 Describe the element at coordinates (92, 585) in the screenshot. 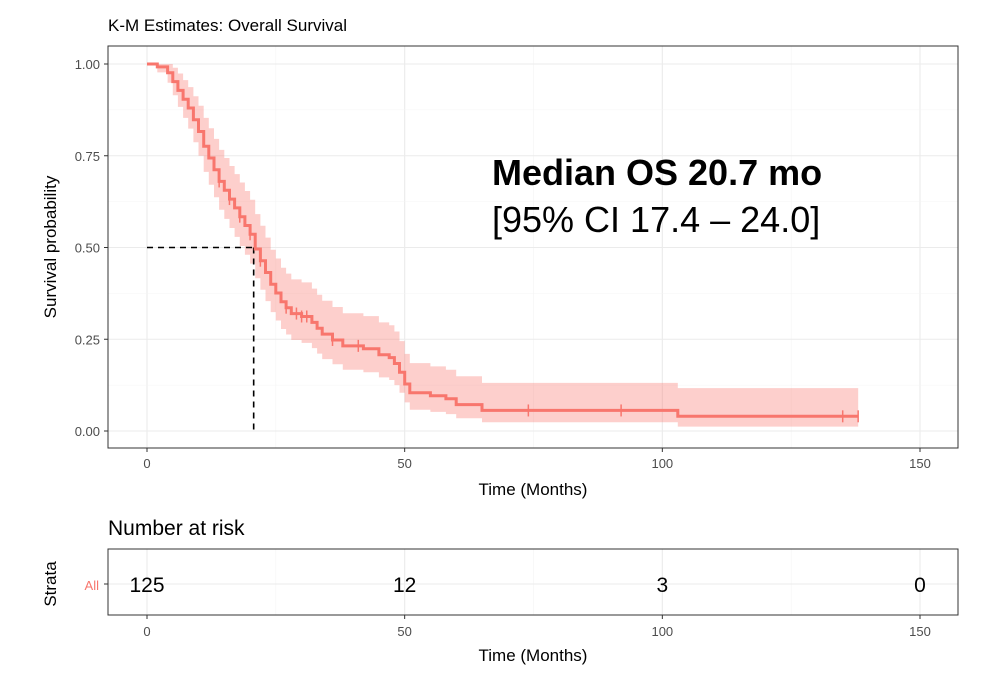

I see `strata-label: All` at that location.